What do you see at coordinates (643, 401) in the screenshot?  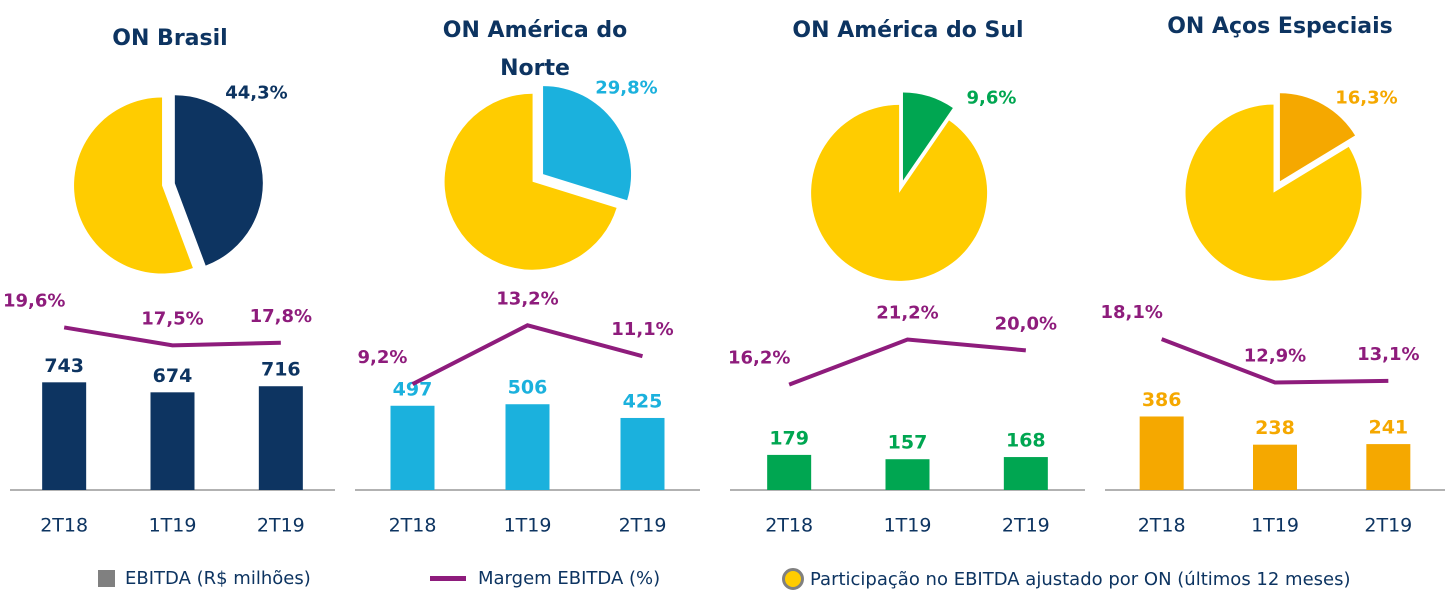 I see `bar-label: 425` at bounding box center [643, 401].